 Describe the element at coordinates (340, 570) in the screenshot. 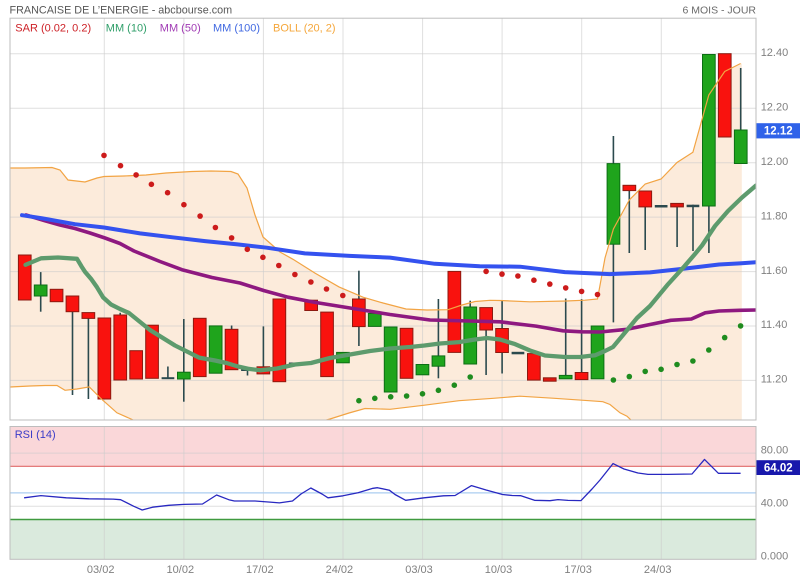

I see `svg-text: 24/02` at that location.